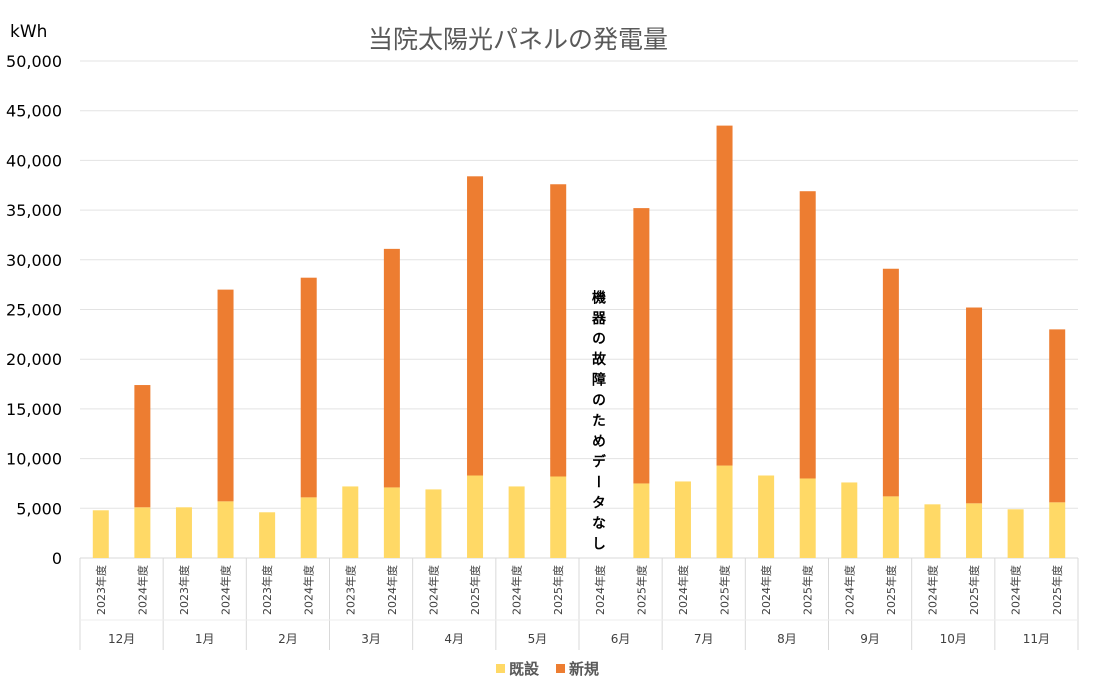 The width and height of the screenshot is (1100, 689). Describe the element at coordinates (34, 210) in the screenshot. I see `y-tick-label: 35,000` at that location.